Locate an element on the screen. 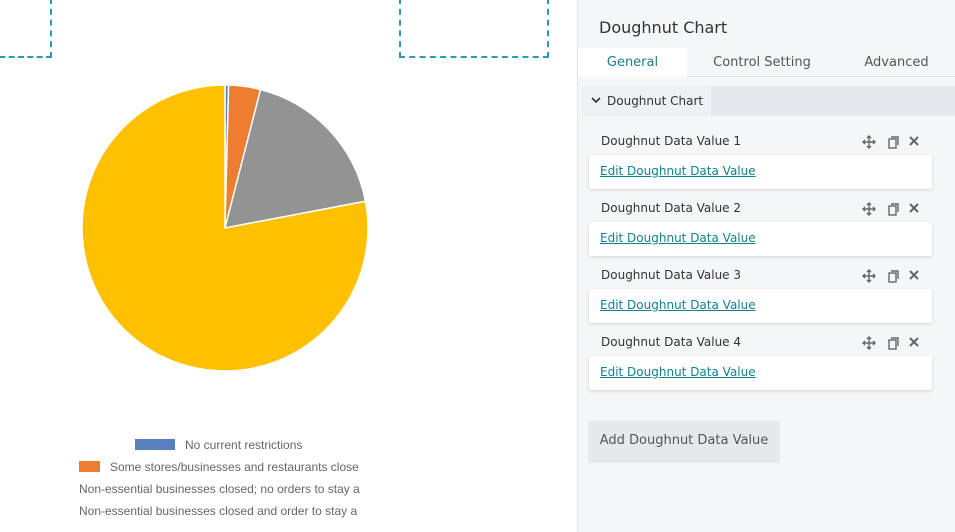  tab: General is located at coordinates (632, 62).